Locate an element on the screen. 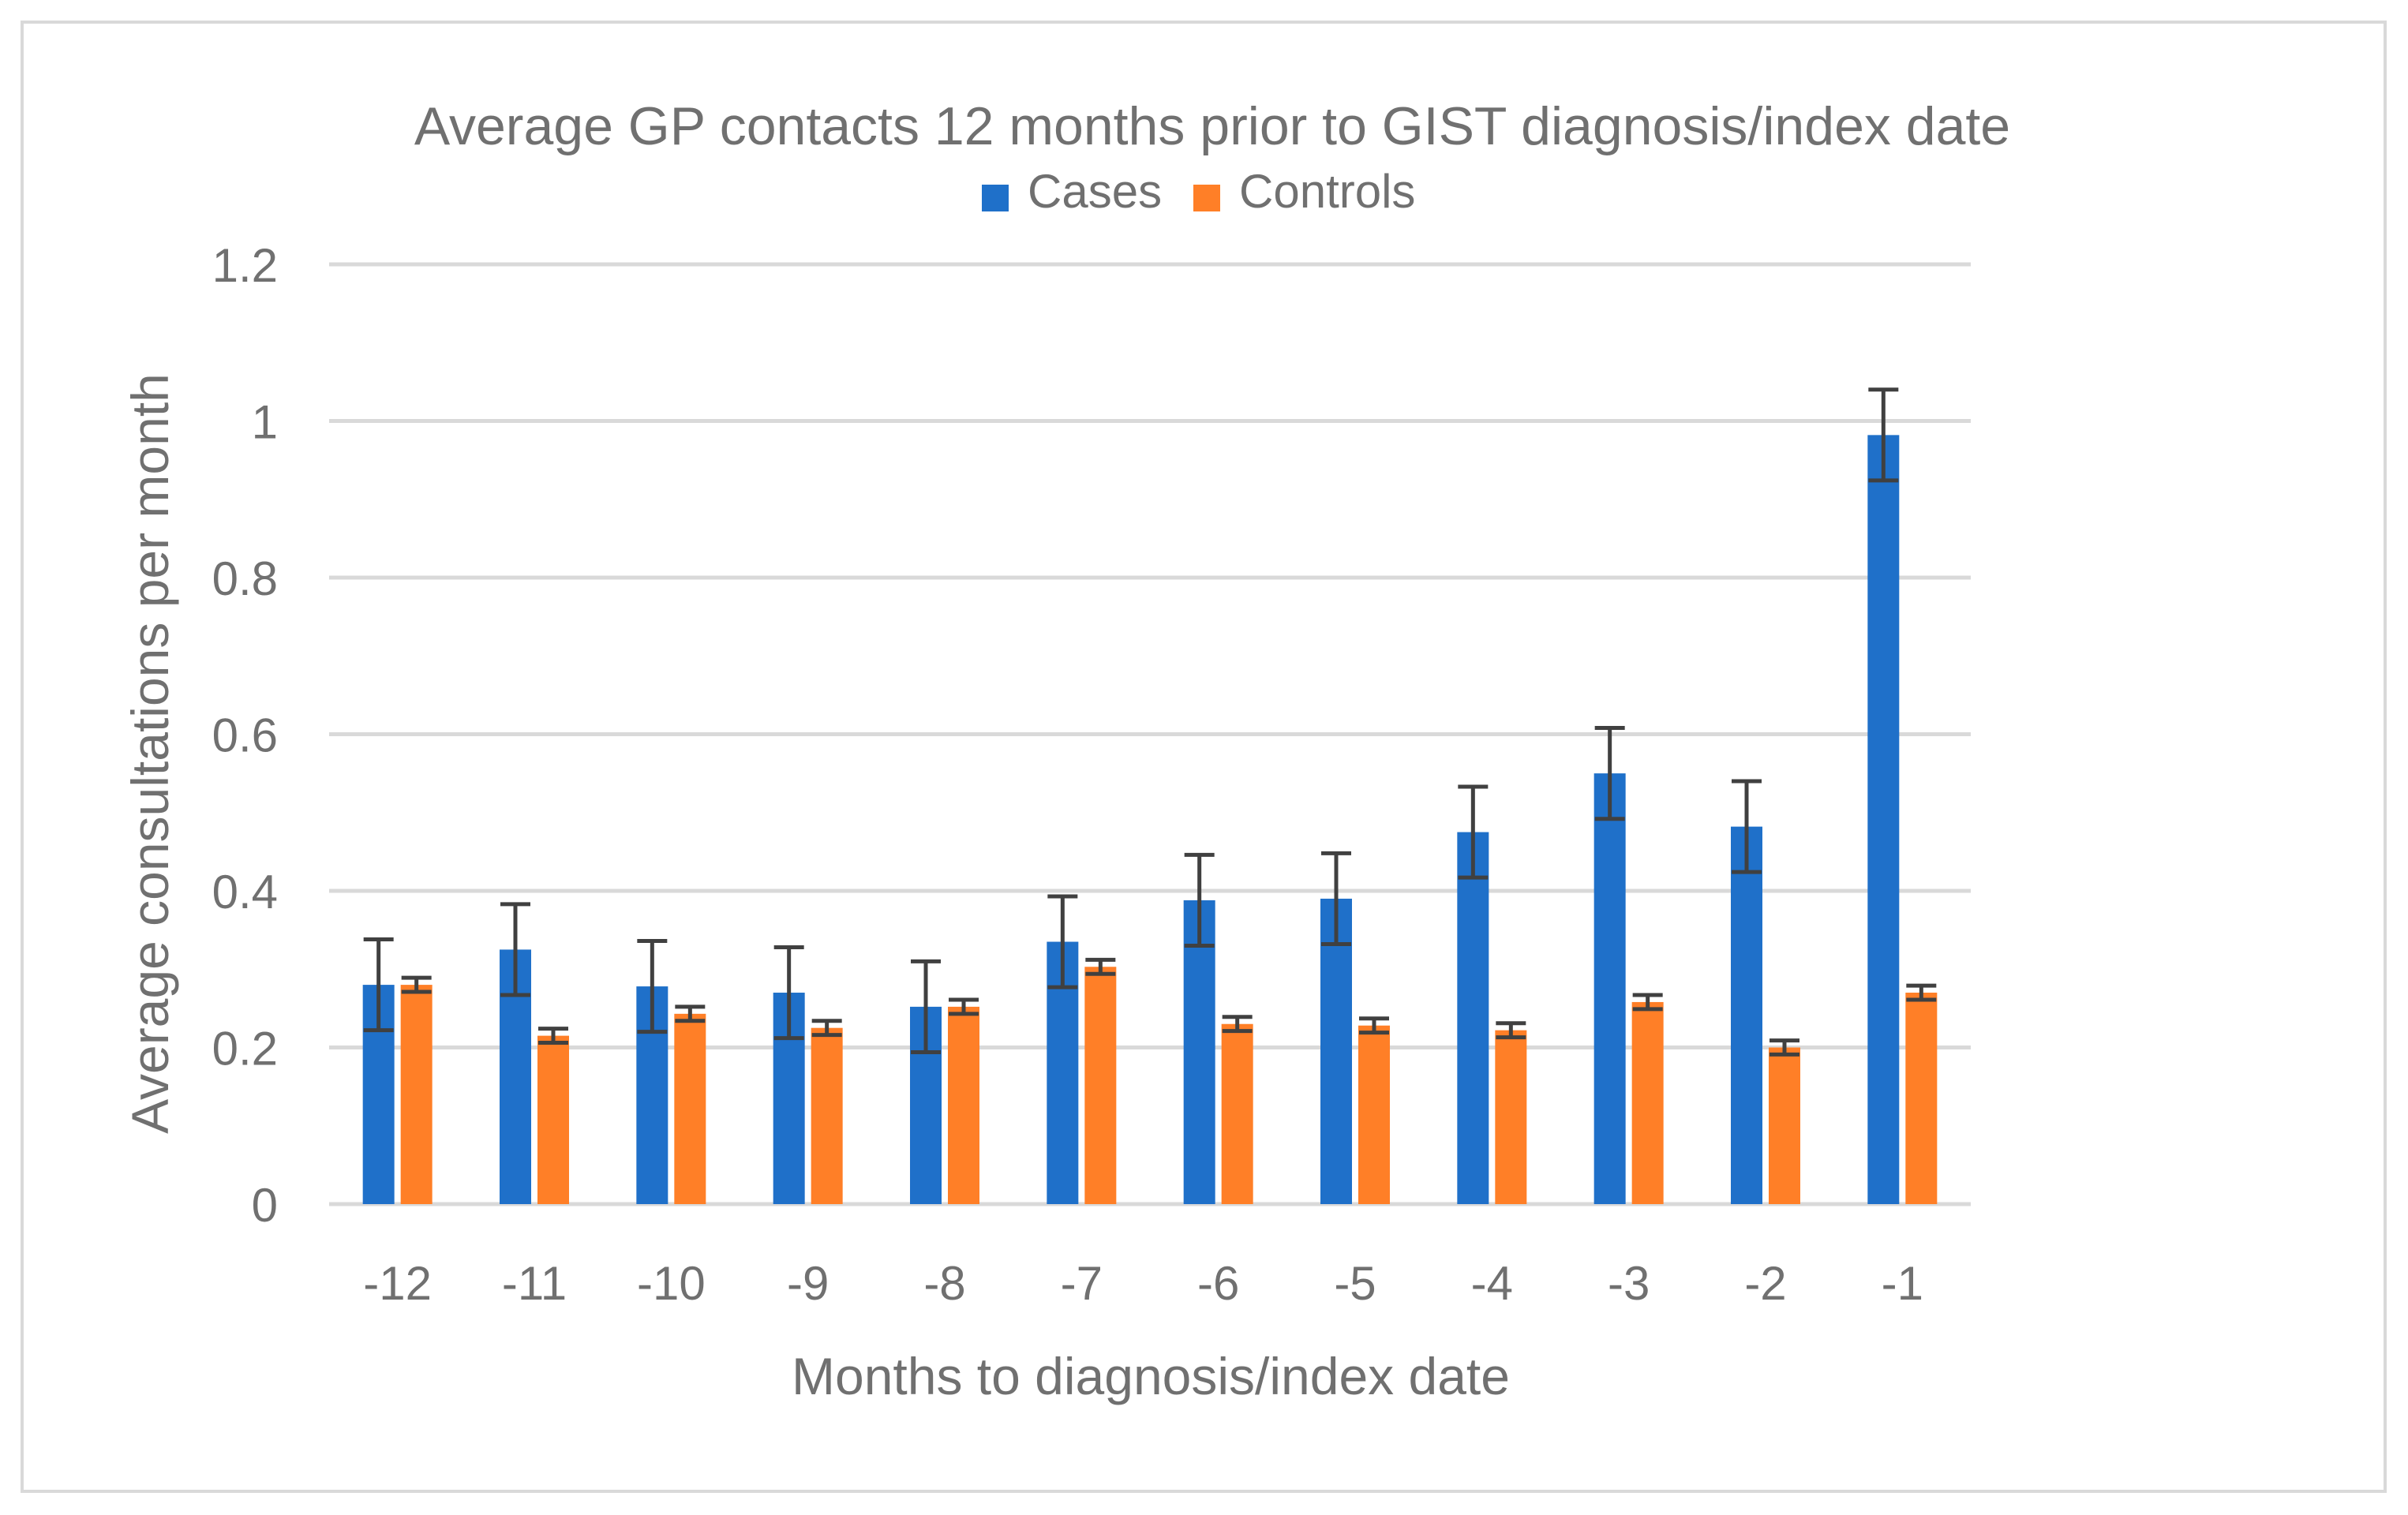 Image resolution: width=2408 pixels, height=1515 pixels. x-tick-label: -8 is located at coordinates (944, 1283).